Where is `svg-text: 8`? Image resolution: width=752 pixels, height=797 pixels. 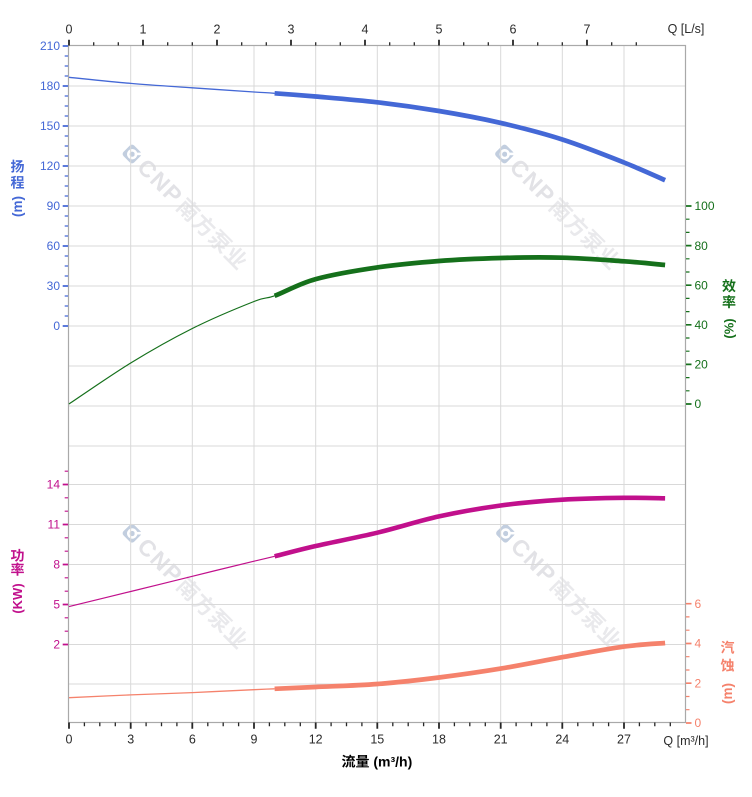 svg-text: 8 is located at coordinates (56, 565).